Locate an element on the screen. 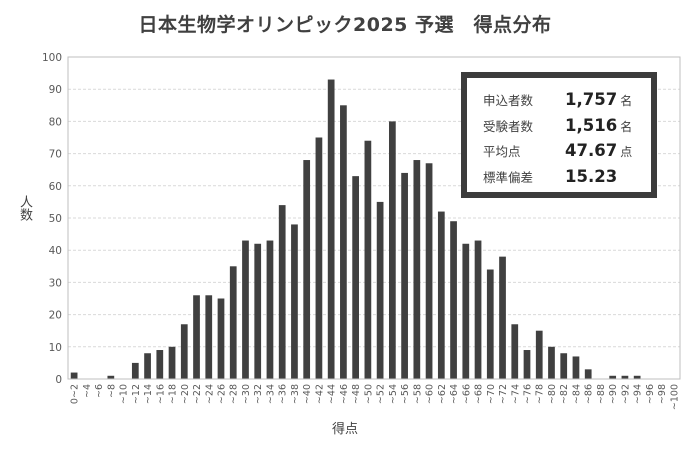  x-tick-label: ~42 is located at coordinates (319, 394).